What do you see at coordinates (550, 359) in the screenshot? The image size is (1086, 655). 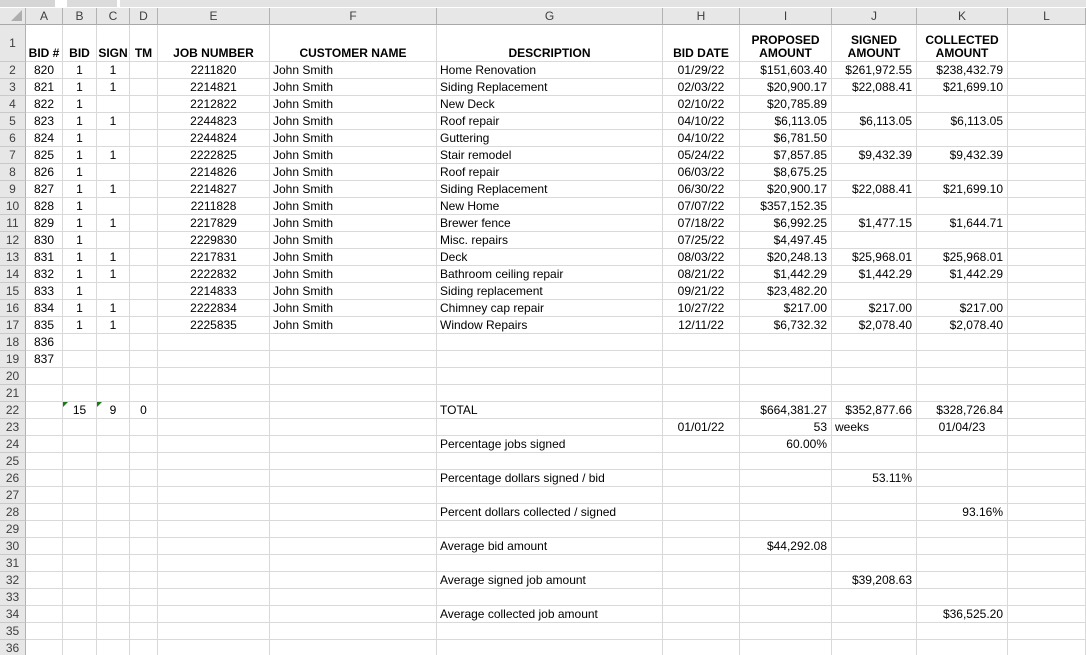 I see `cell-G19` at bounding box center [550, 359].